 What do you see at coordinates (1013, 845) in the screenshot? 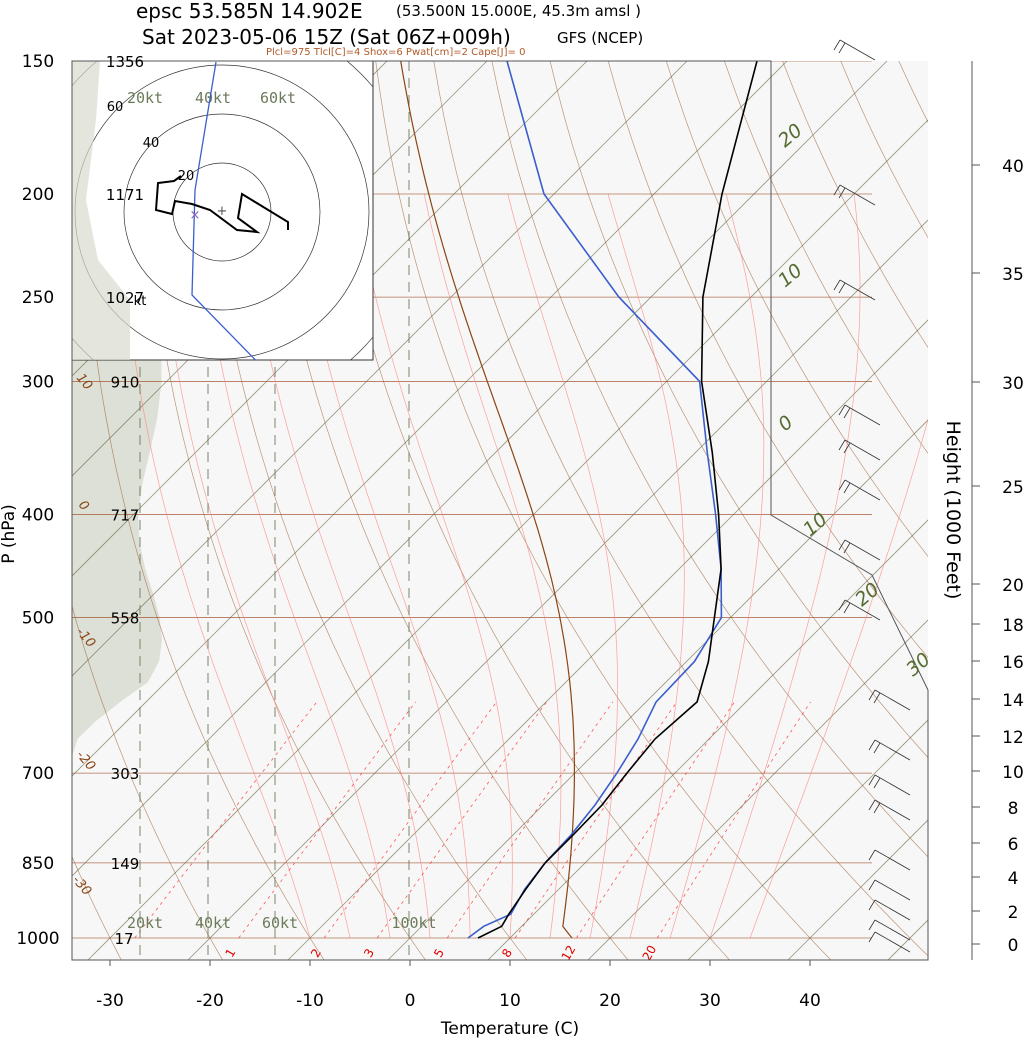
I see `height-tick-label: 6` at bounding box center [1013, 845].